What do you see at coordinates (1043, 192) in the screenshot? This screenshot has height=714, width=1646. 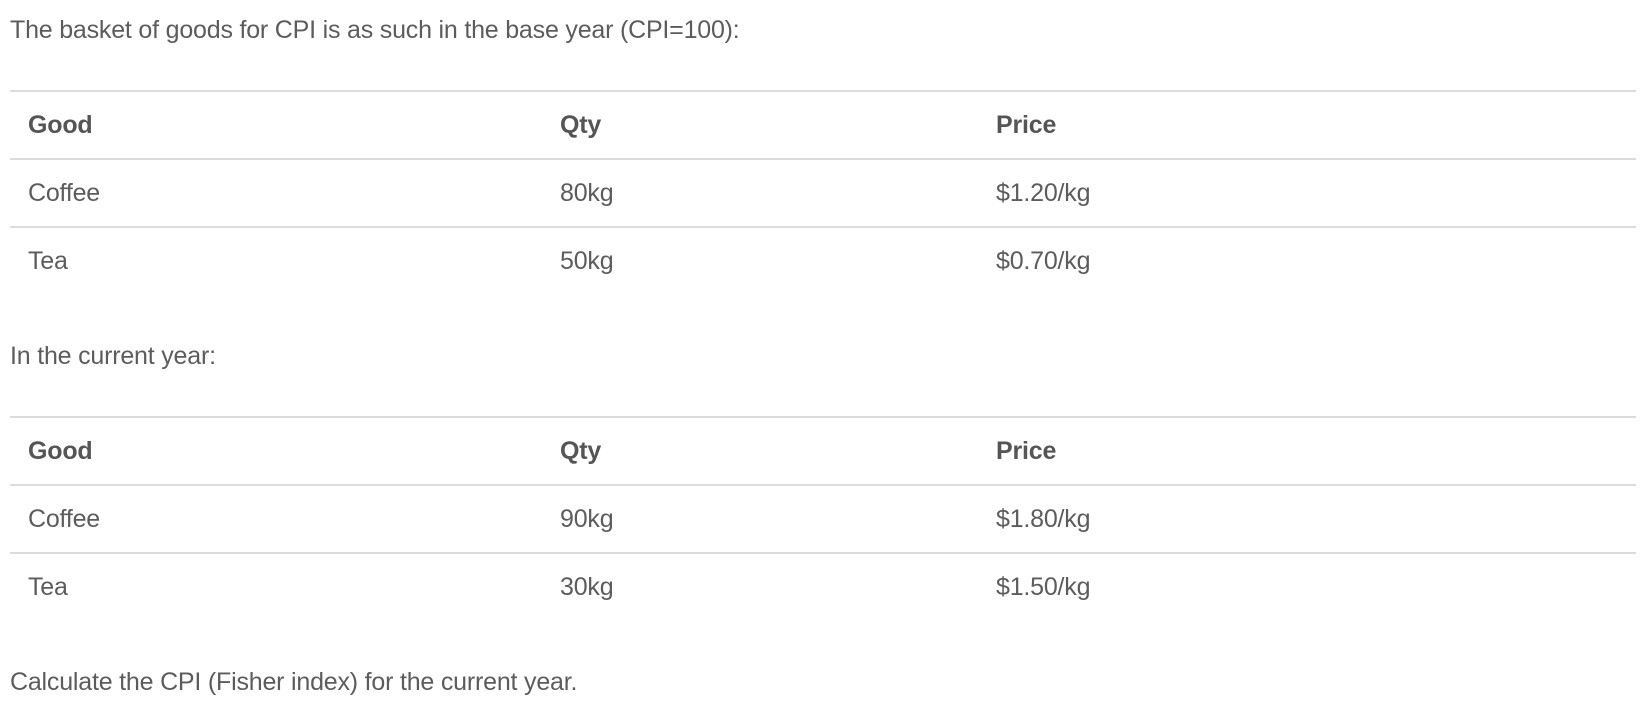 I see `cell-price: $1.20/kg` at bounding box center [1043, 192].